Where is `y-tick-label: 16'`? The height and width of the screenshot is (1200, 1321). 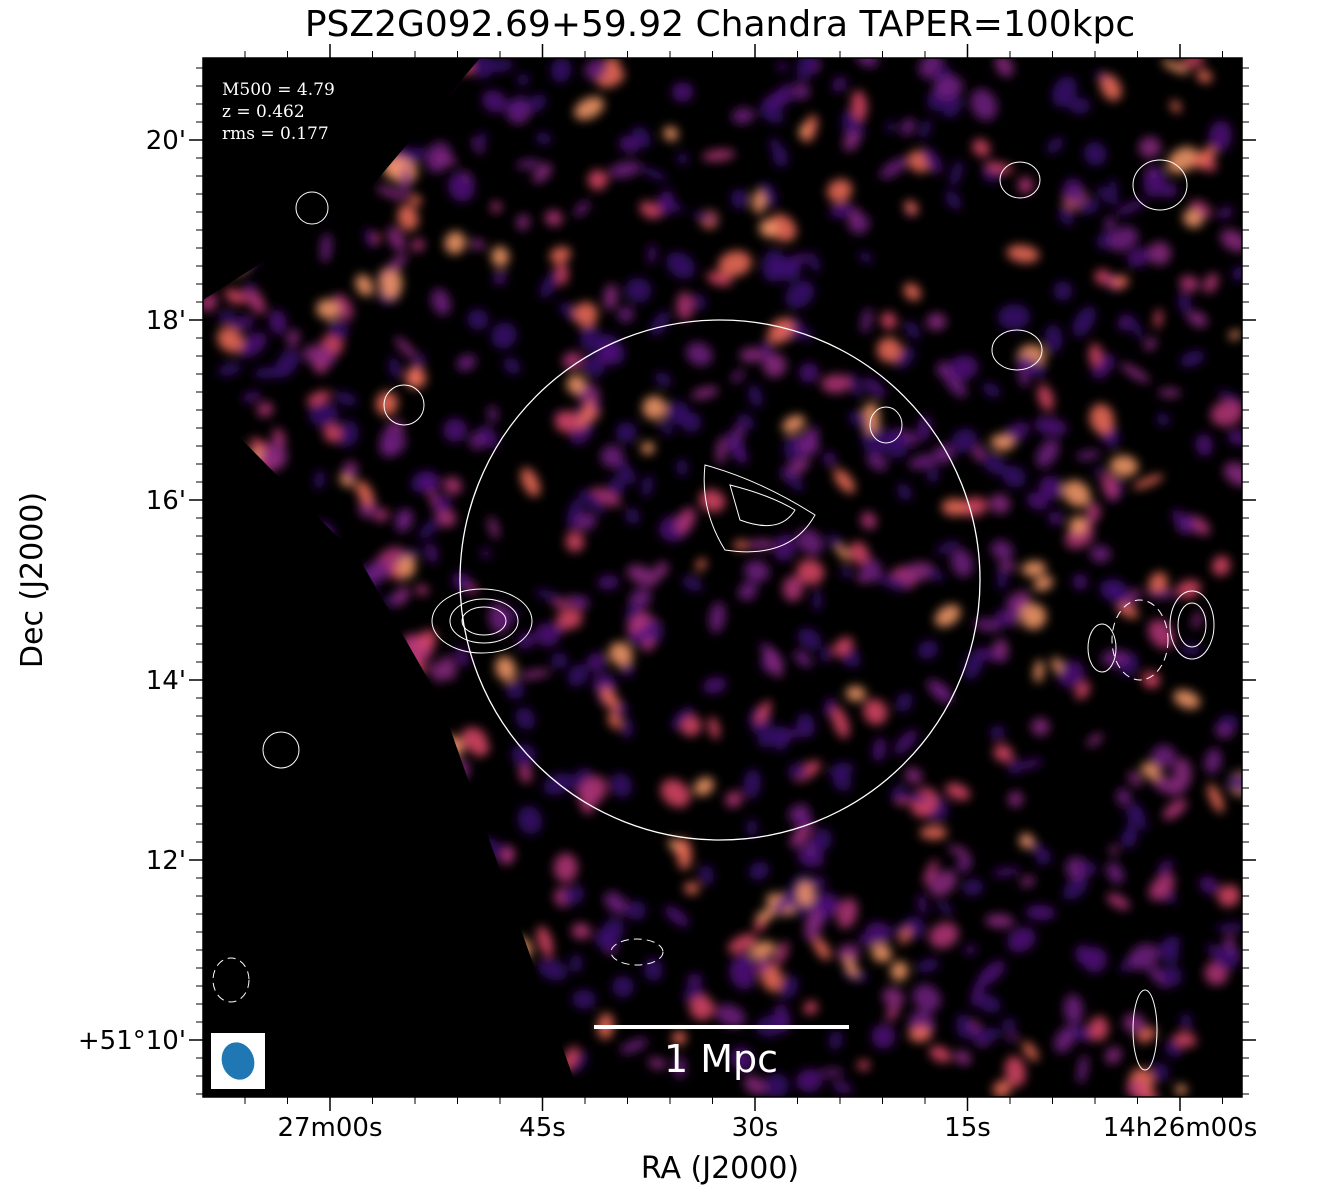
y-tick-label: 16' is located at coordinates (166, 501).